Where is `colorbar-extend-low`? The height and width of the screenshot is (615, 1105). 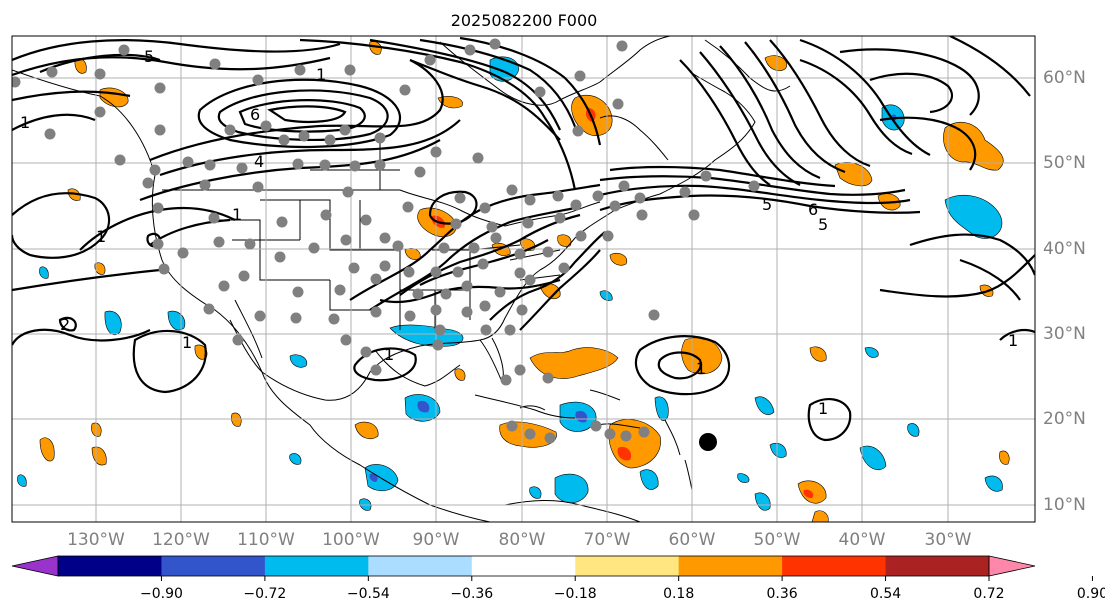
colorbar-extend-low is located at coordinates (35, 566).